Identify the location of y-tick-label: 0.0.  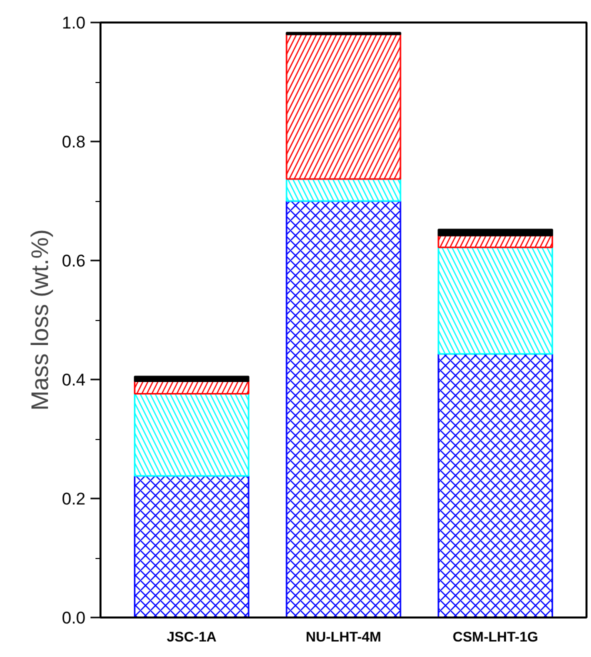
(74, 618).